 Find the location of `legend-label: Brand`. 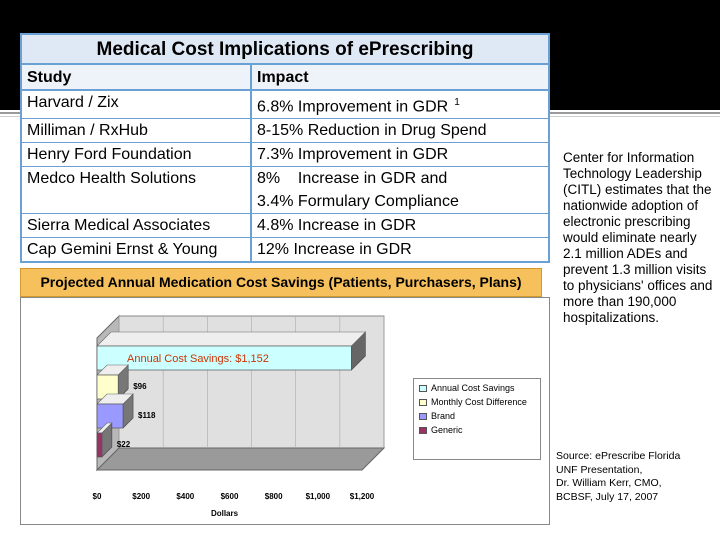

legend-label: Brand is located at coordinates (443, 416).